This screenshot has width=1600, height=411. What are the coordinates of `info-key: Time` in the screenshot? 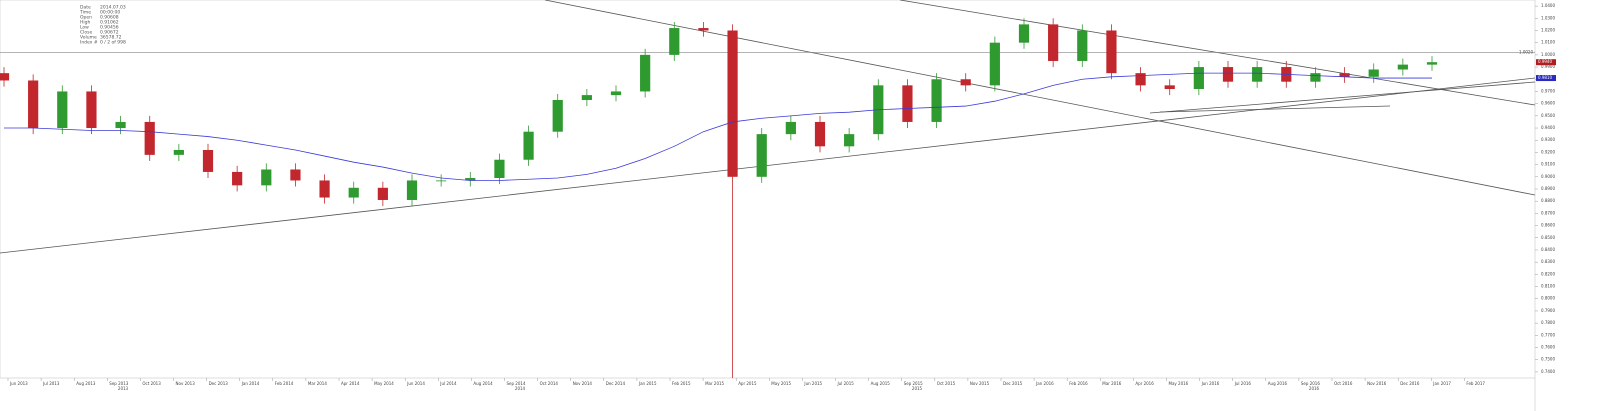 It's located at (85, 13).